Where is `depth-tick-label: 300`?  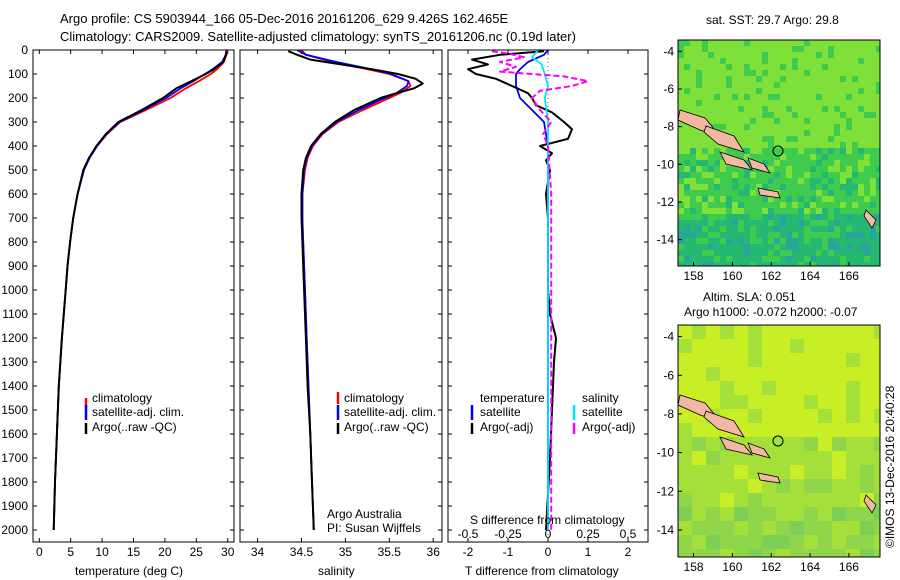 depth-tick-label: 300 is located at coordinates (18, 122).